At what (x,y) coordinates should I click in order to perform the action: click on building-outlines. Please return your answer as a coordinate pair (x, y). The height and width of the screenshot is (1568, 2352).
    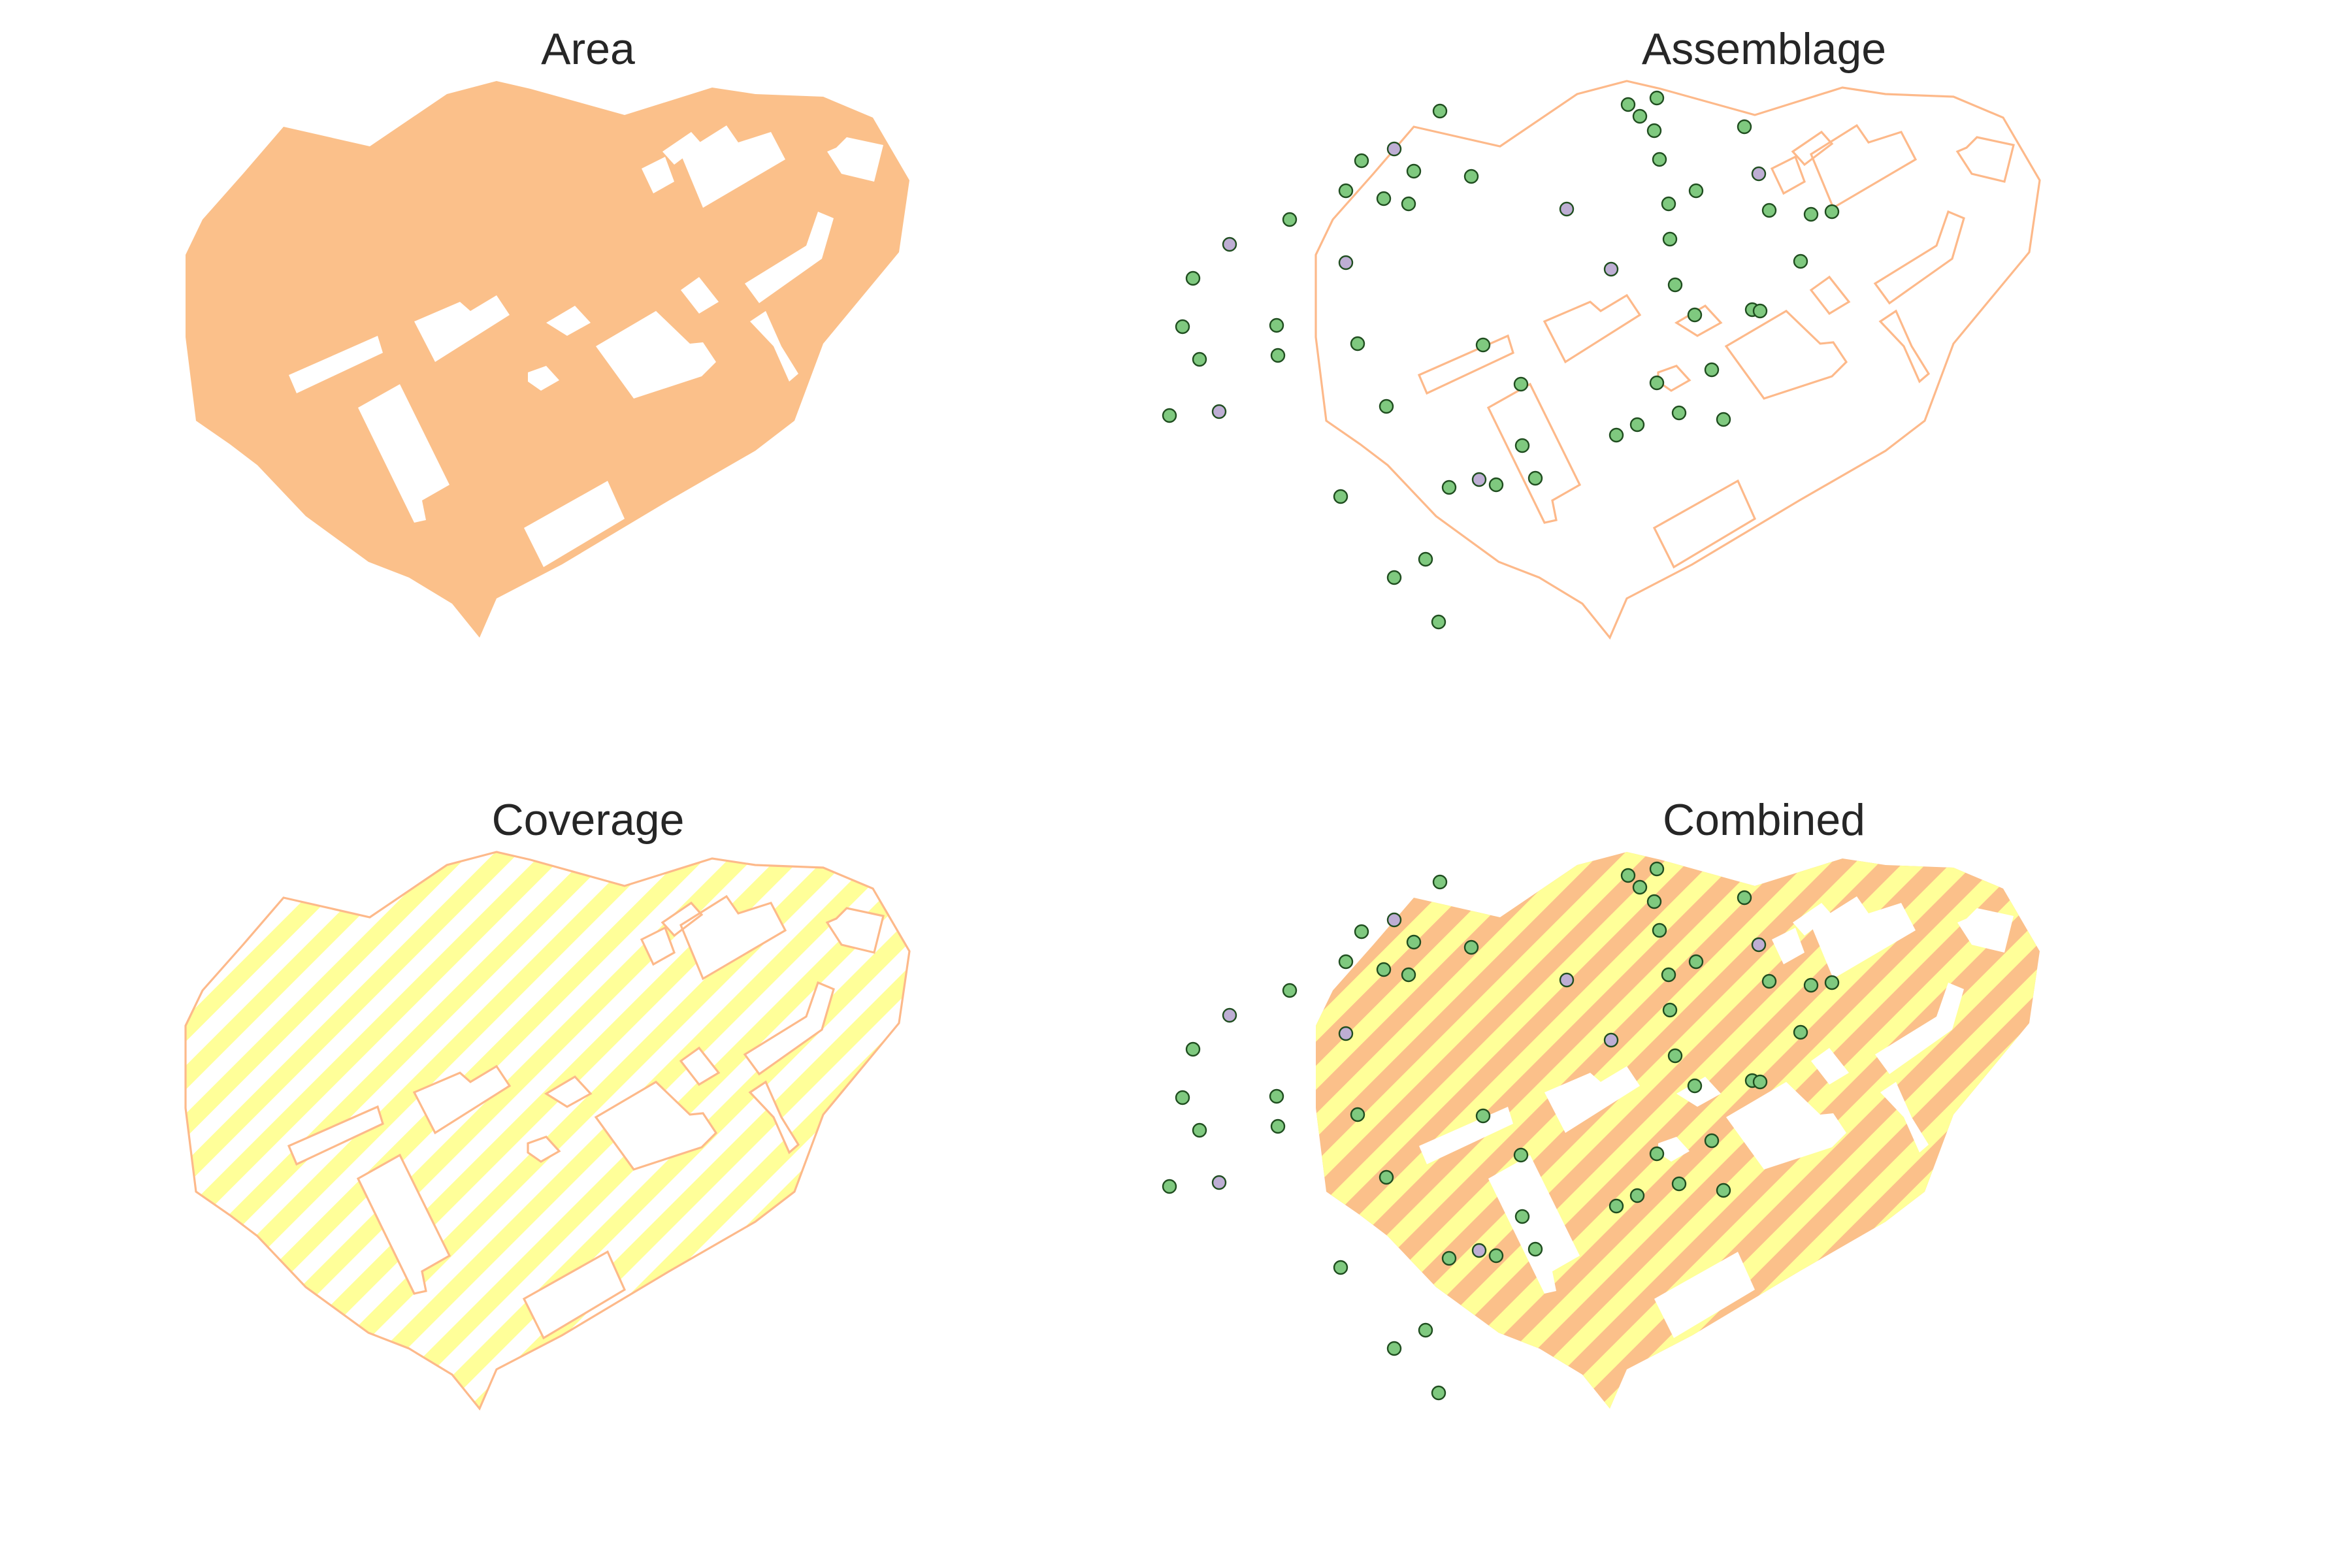
    Looking at the image, I should click on (1716, 346).